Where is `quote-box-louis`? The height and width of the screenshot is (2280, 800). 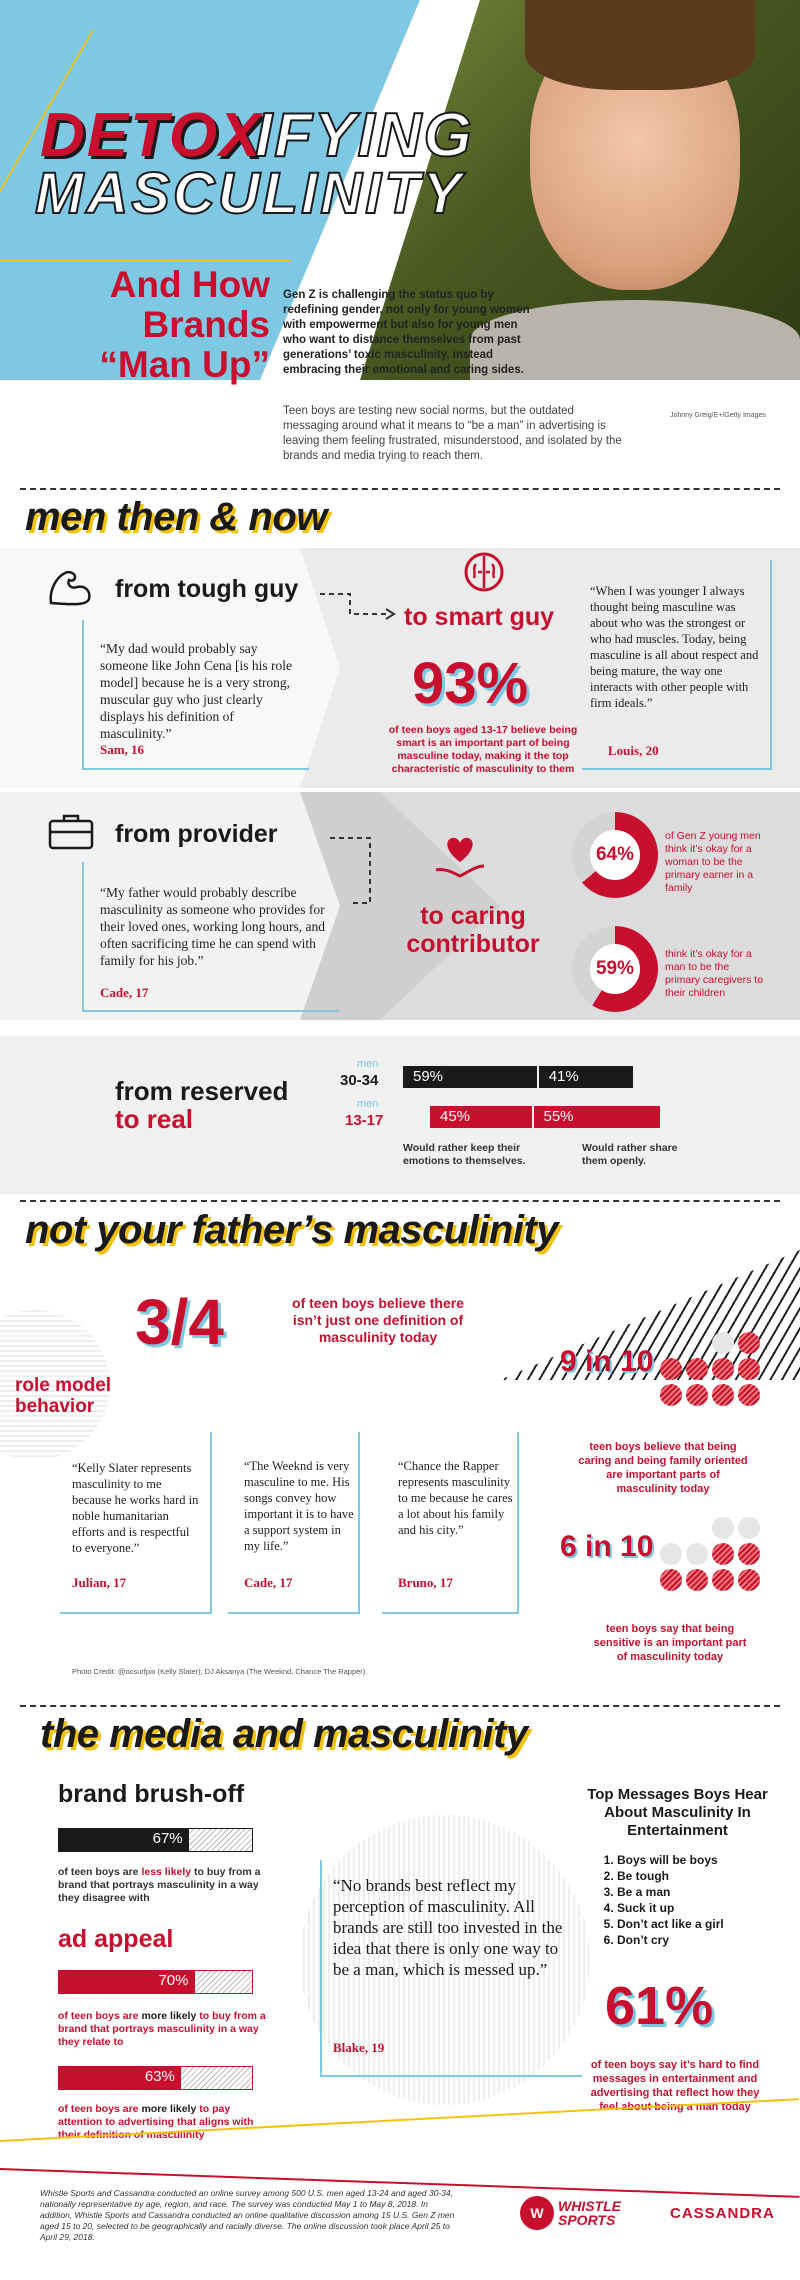
quote-box-louis is located at coordinates (677, 665).